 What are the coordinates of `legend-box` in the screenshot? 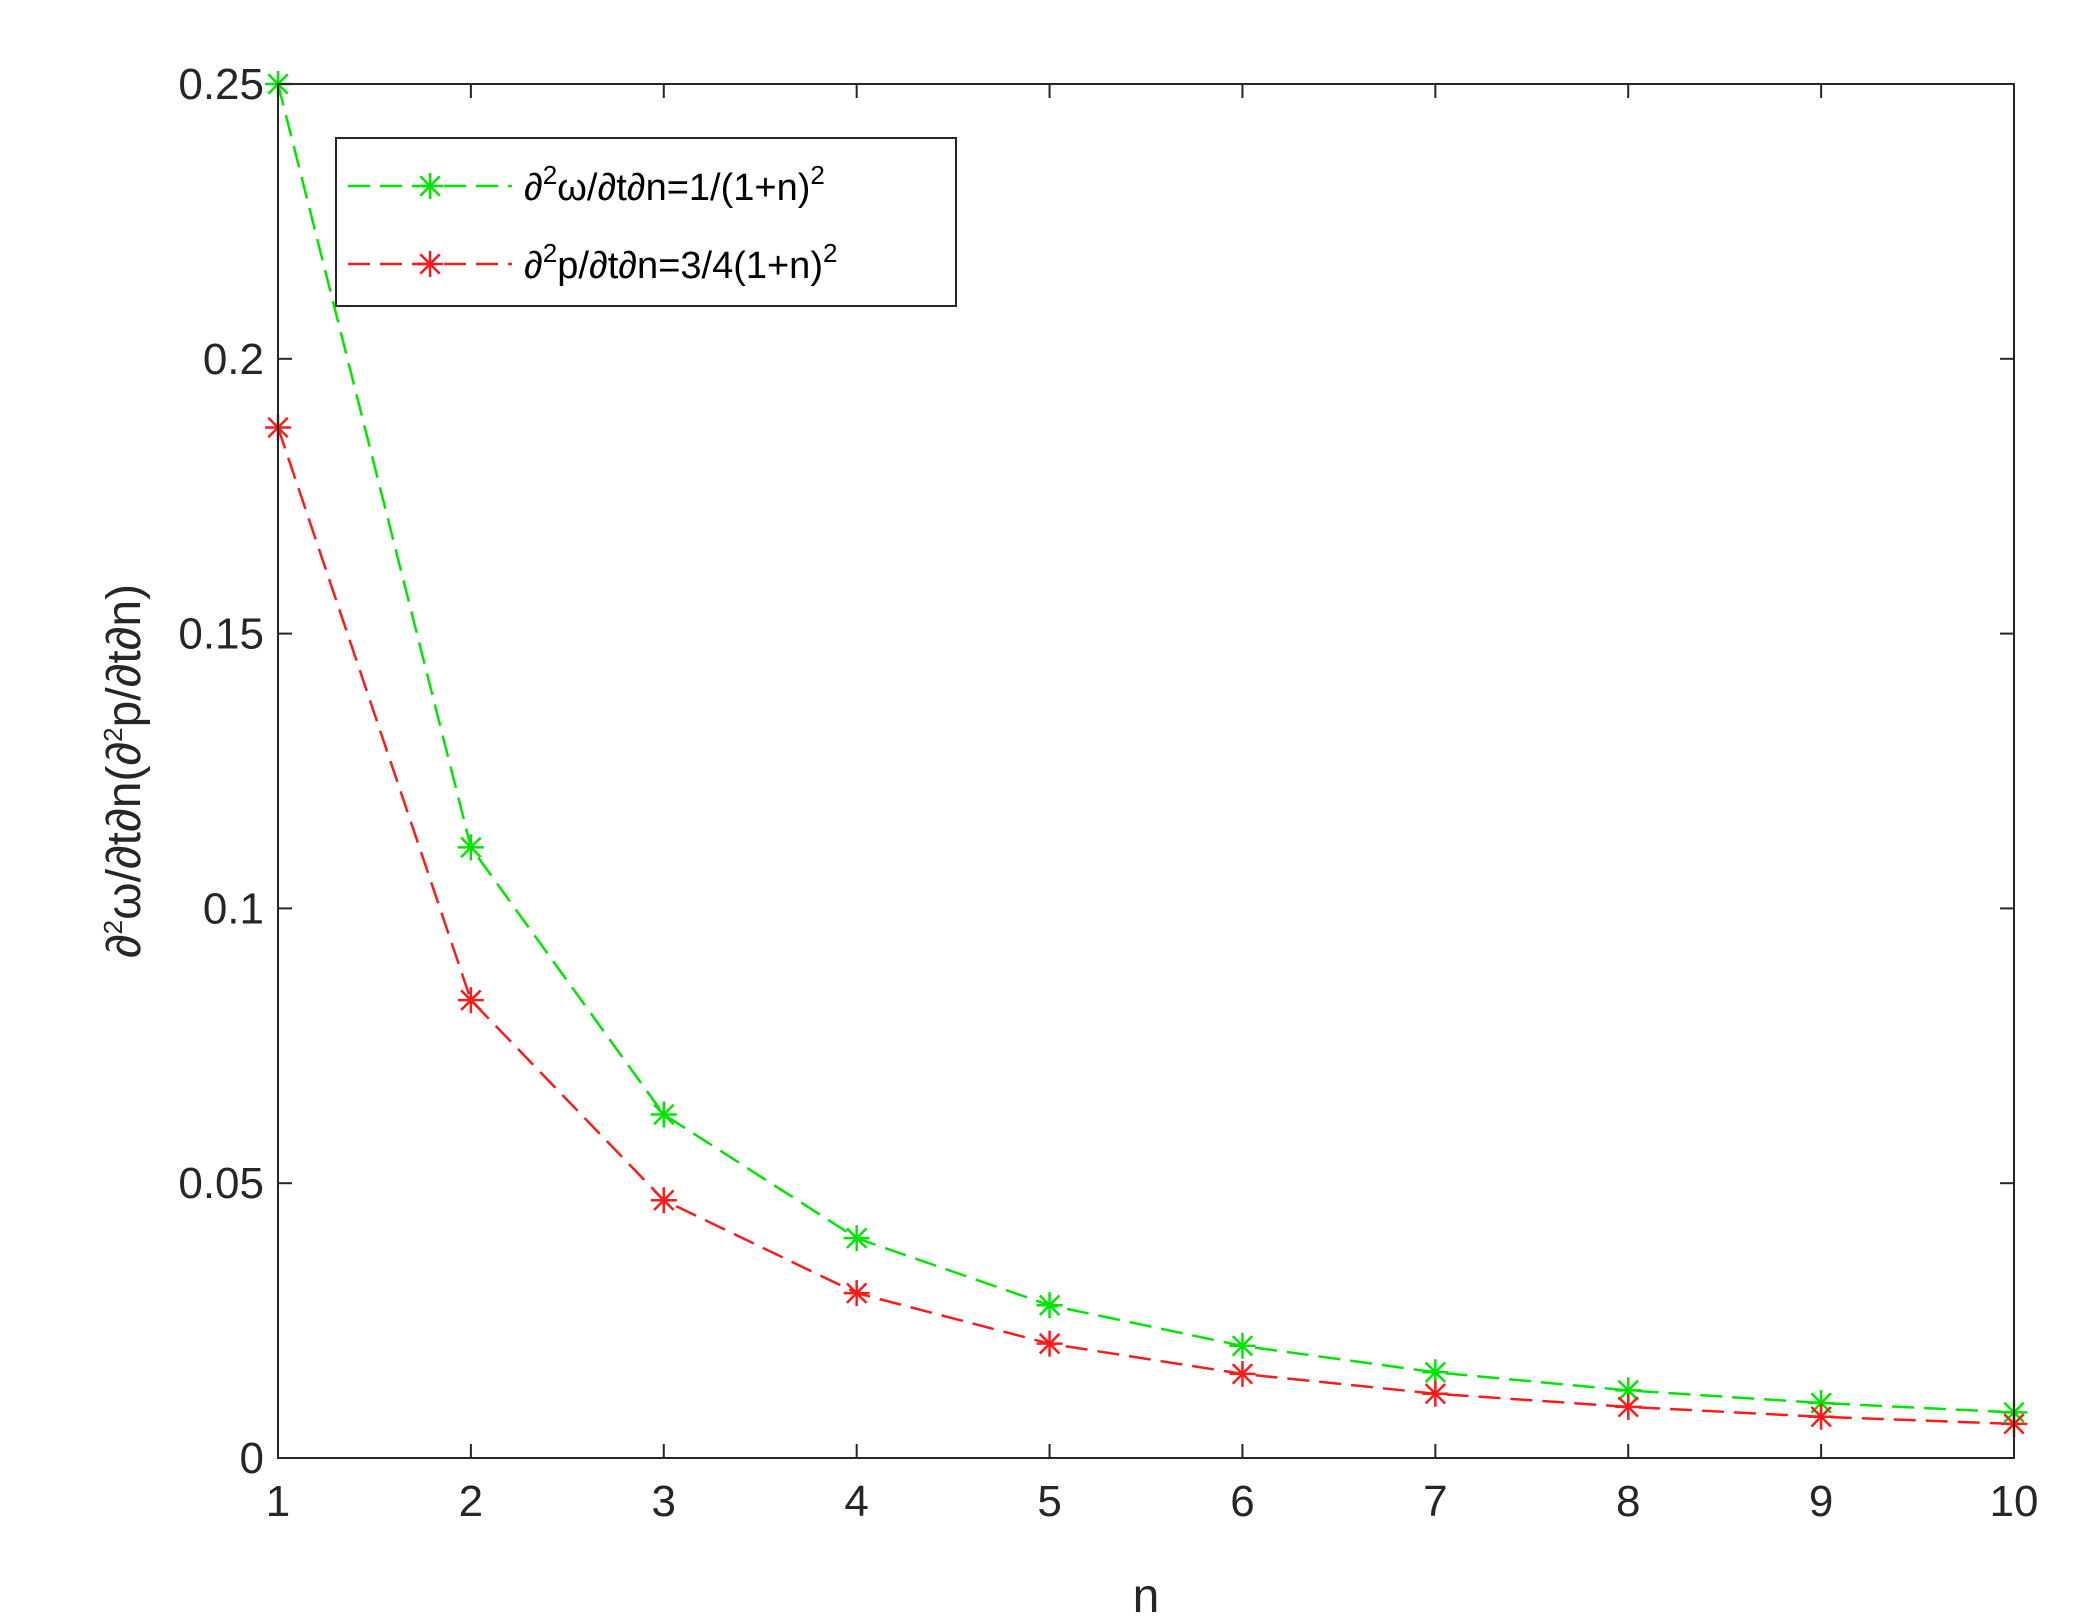 It's located at (646, 222).